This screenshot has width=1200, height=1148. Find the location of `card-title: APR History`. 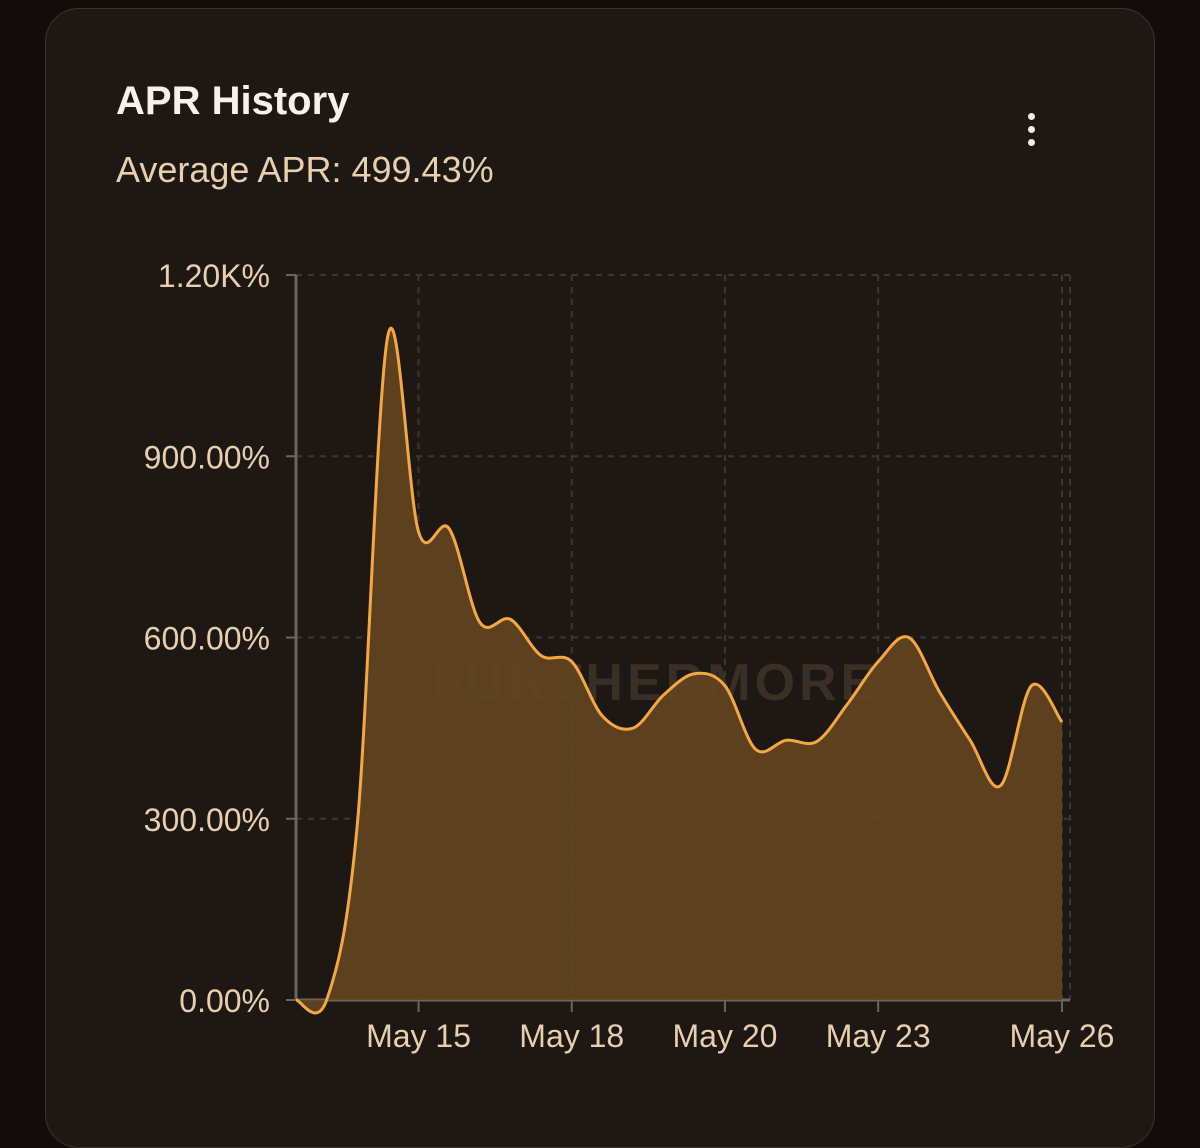

card-title: APR History is located at coordinates (233, 101).